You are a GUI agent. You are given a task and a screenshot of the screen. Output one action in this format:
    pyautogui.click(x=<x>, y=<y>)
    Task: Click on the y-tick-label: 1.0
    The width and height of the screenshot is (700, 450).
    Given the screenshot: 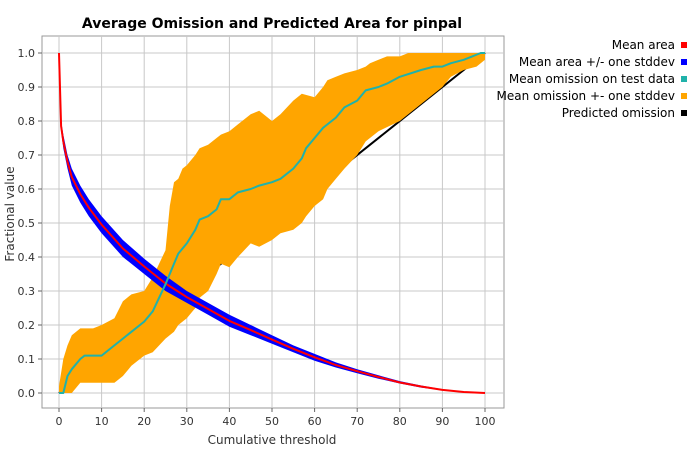 What is the action you would take?
    pyautogui.click(x=27, y=53)
    